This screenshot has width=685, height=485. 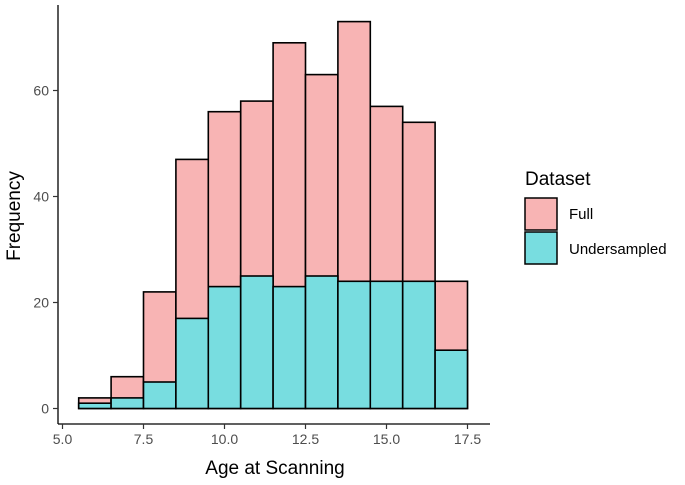 What do you see at coordinates (541, 248) in the screenshot?
I see `legend-key-undersampled` at bounding box center [541, 248].